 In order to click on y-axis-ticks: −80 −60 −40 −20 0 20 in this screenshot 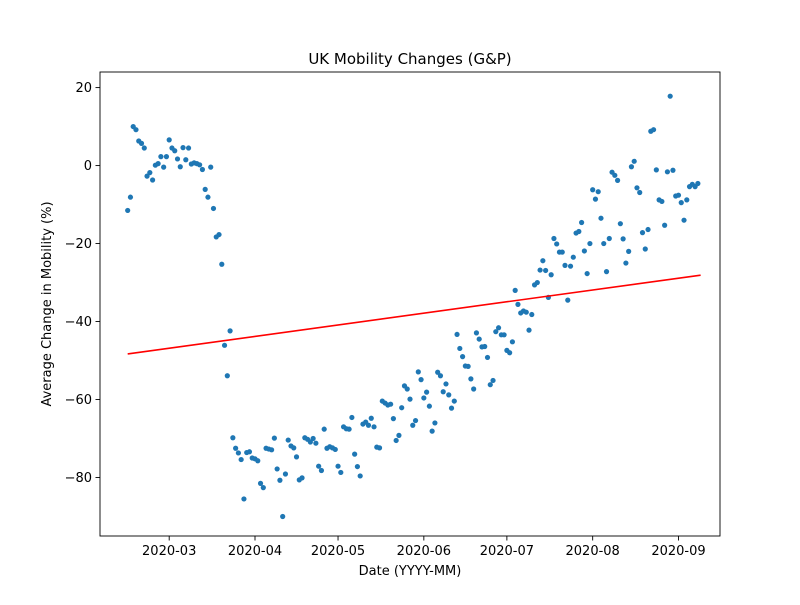, I will do `click(82, 283)`.